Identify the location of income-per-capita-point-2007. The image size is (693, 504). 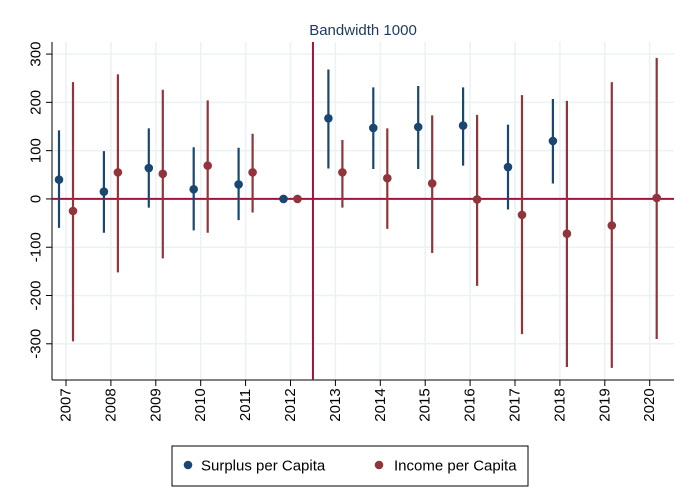
(73, 211).